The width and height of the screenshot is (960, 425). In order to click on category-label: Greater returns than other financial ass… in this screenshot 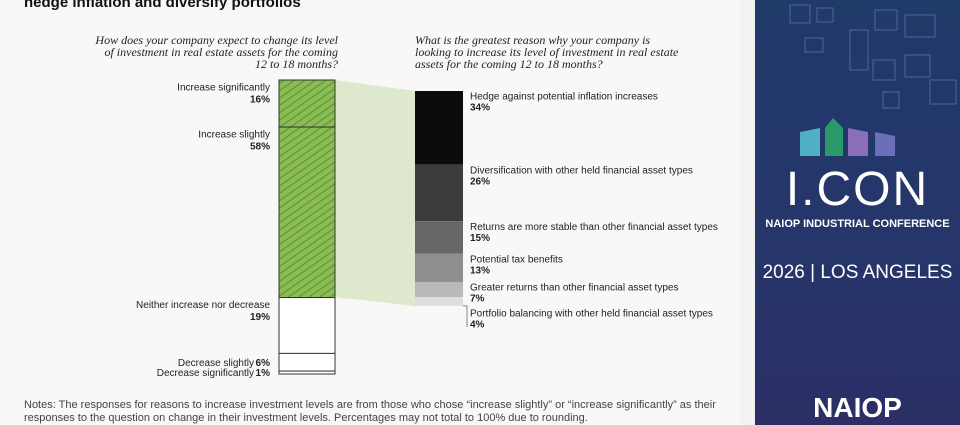, I will do `click(574, 288)`.